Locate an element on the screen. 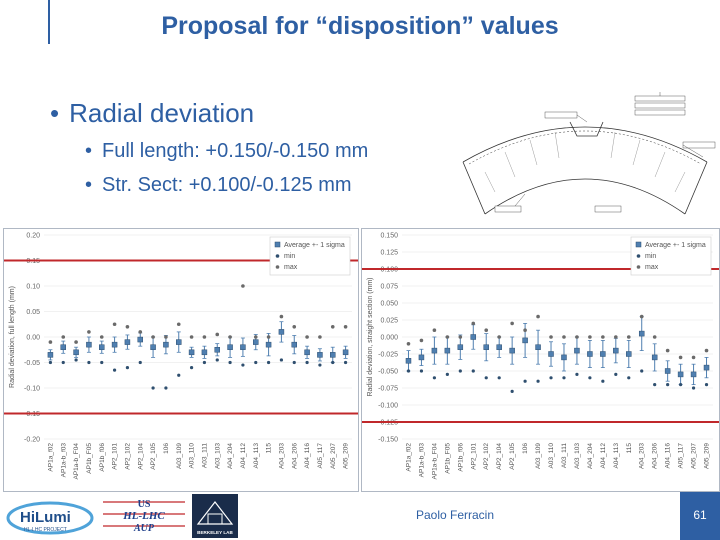 This screenshot has width=720, height=540. bullet-main-text: Radial deviation is located at coordinates (162, 113).